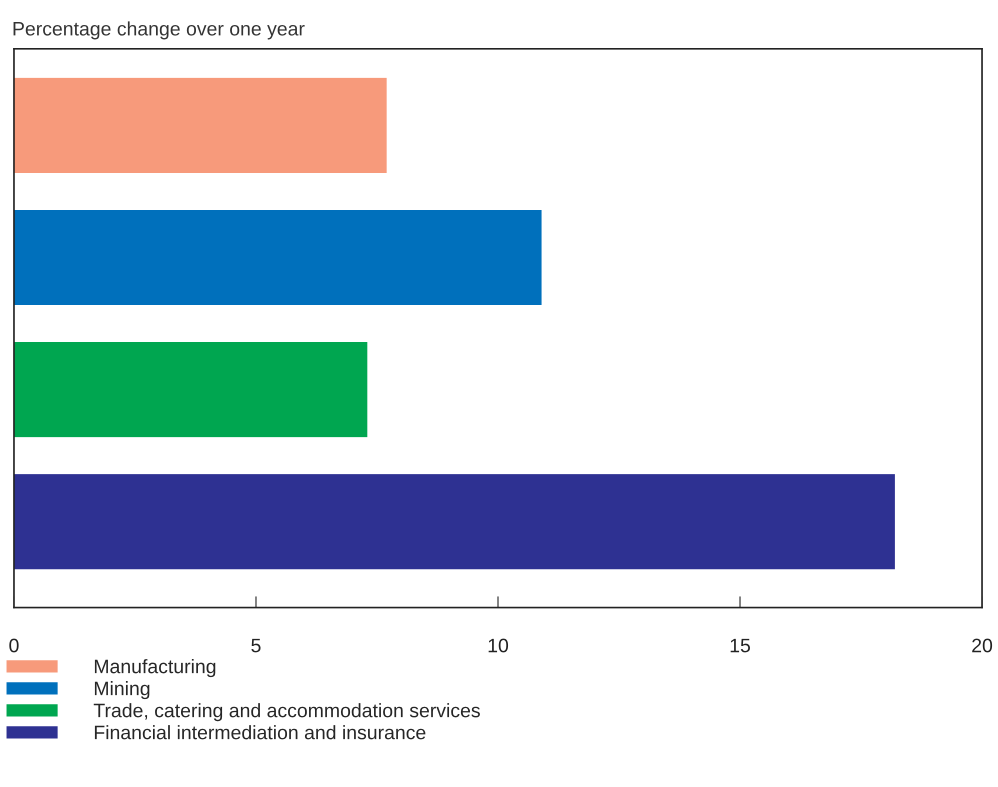 The width and height of the screenshot is (998, 787). I want to click on x-tick-label: 15, so click(740, 645).